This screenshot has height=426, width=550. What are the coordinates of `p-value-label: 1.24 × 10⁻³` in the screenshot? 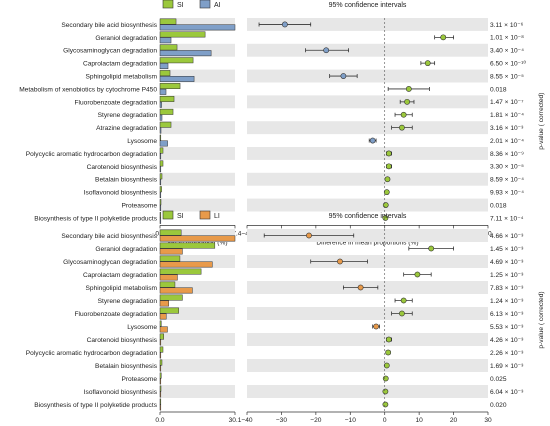 It's located at (507, 301).